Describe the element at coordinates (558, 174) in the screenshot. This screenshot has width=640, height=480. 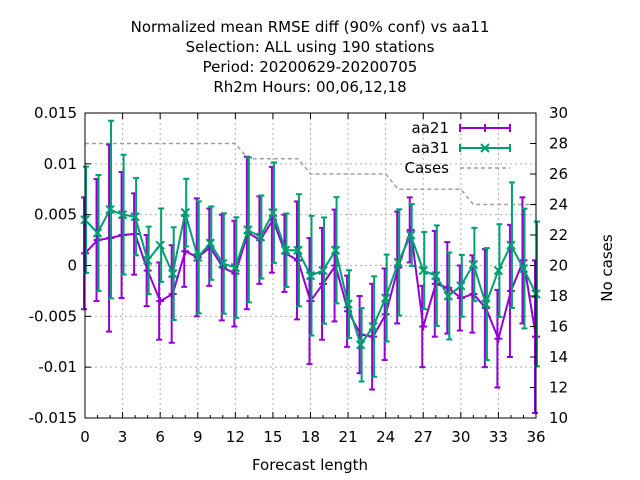
I see `y2-tick-label: 26` at that location.